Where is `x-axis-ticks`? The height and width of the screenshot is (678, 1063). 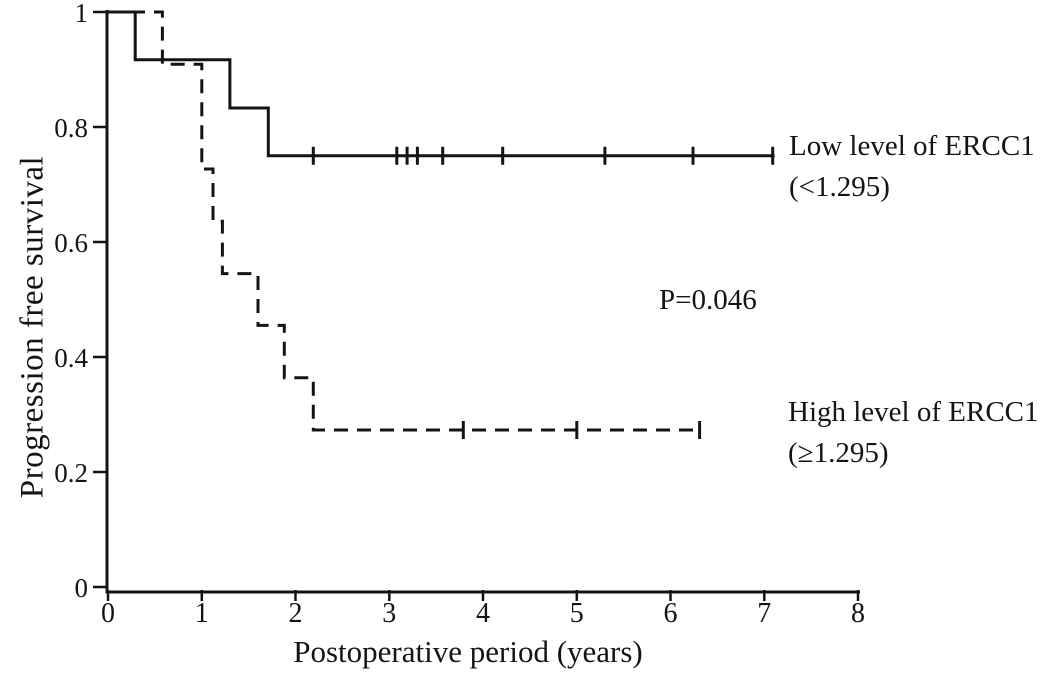 x-axis-ticks is located at coordinates (483, 595).